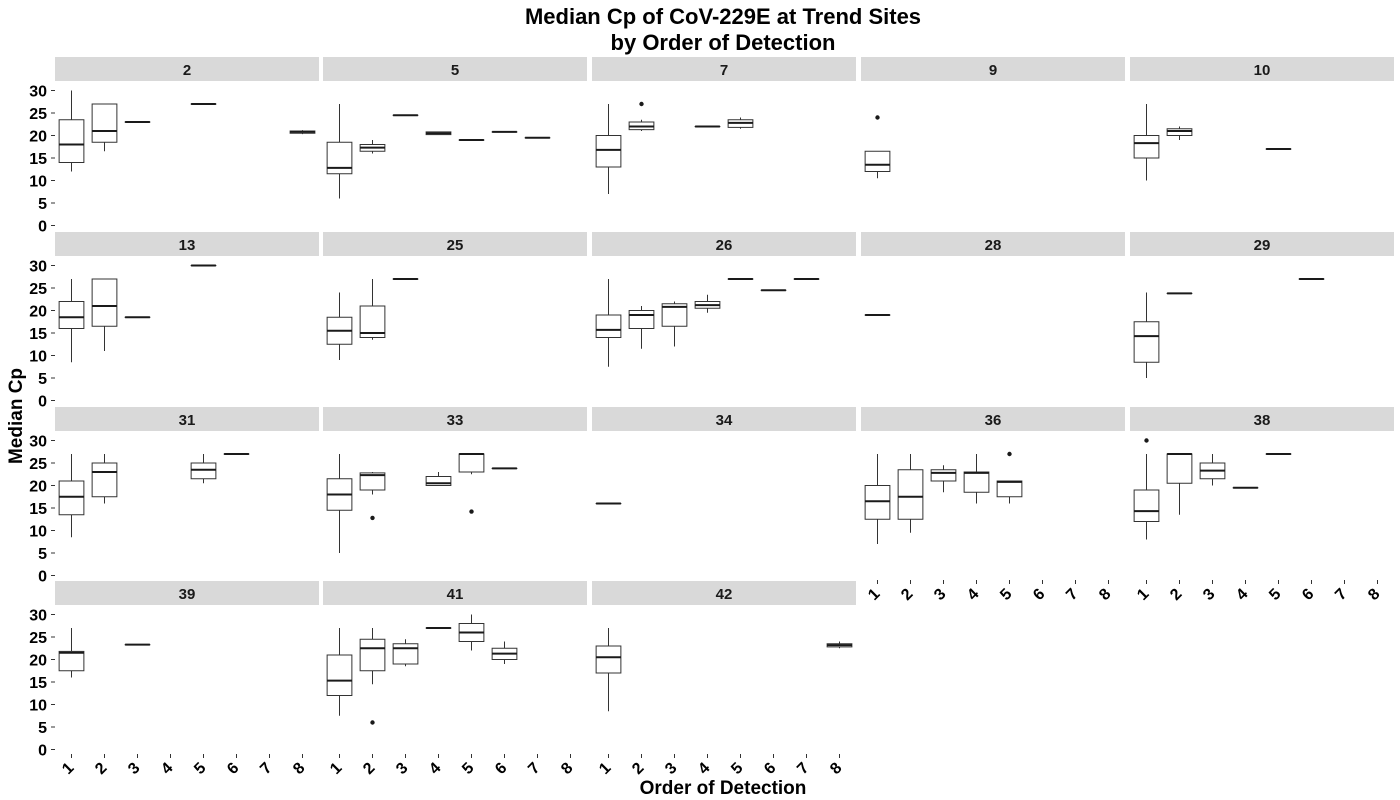 This screenshot has height=800, width=1400. What do you see at coordinates (38, 289) in the screenshot?
I see `y-tick-label: 25` at bounding box center [38, 289].